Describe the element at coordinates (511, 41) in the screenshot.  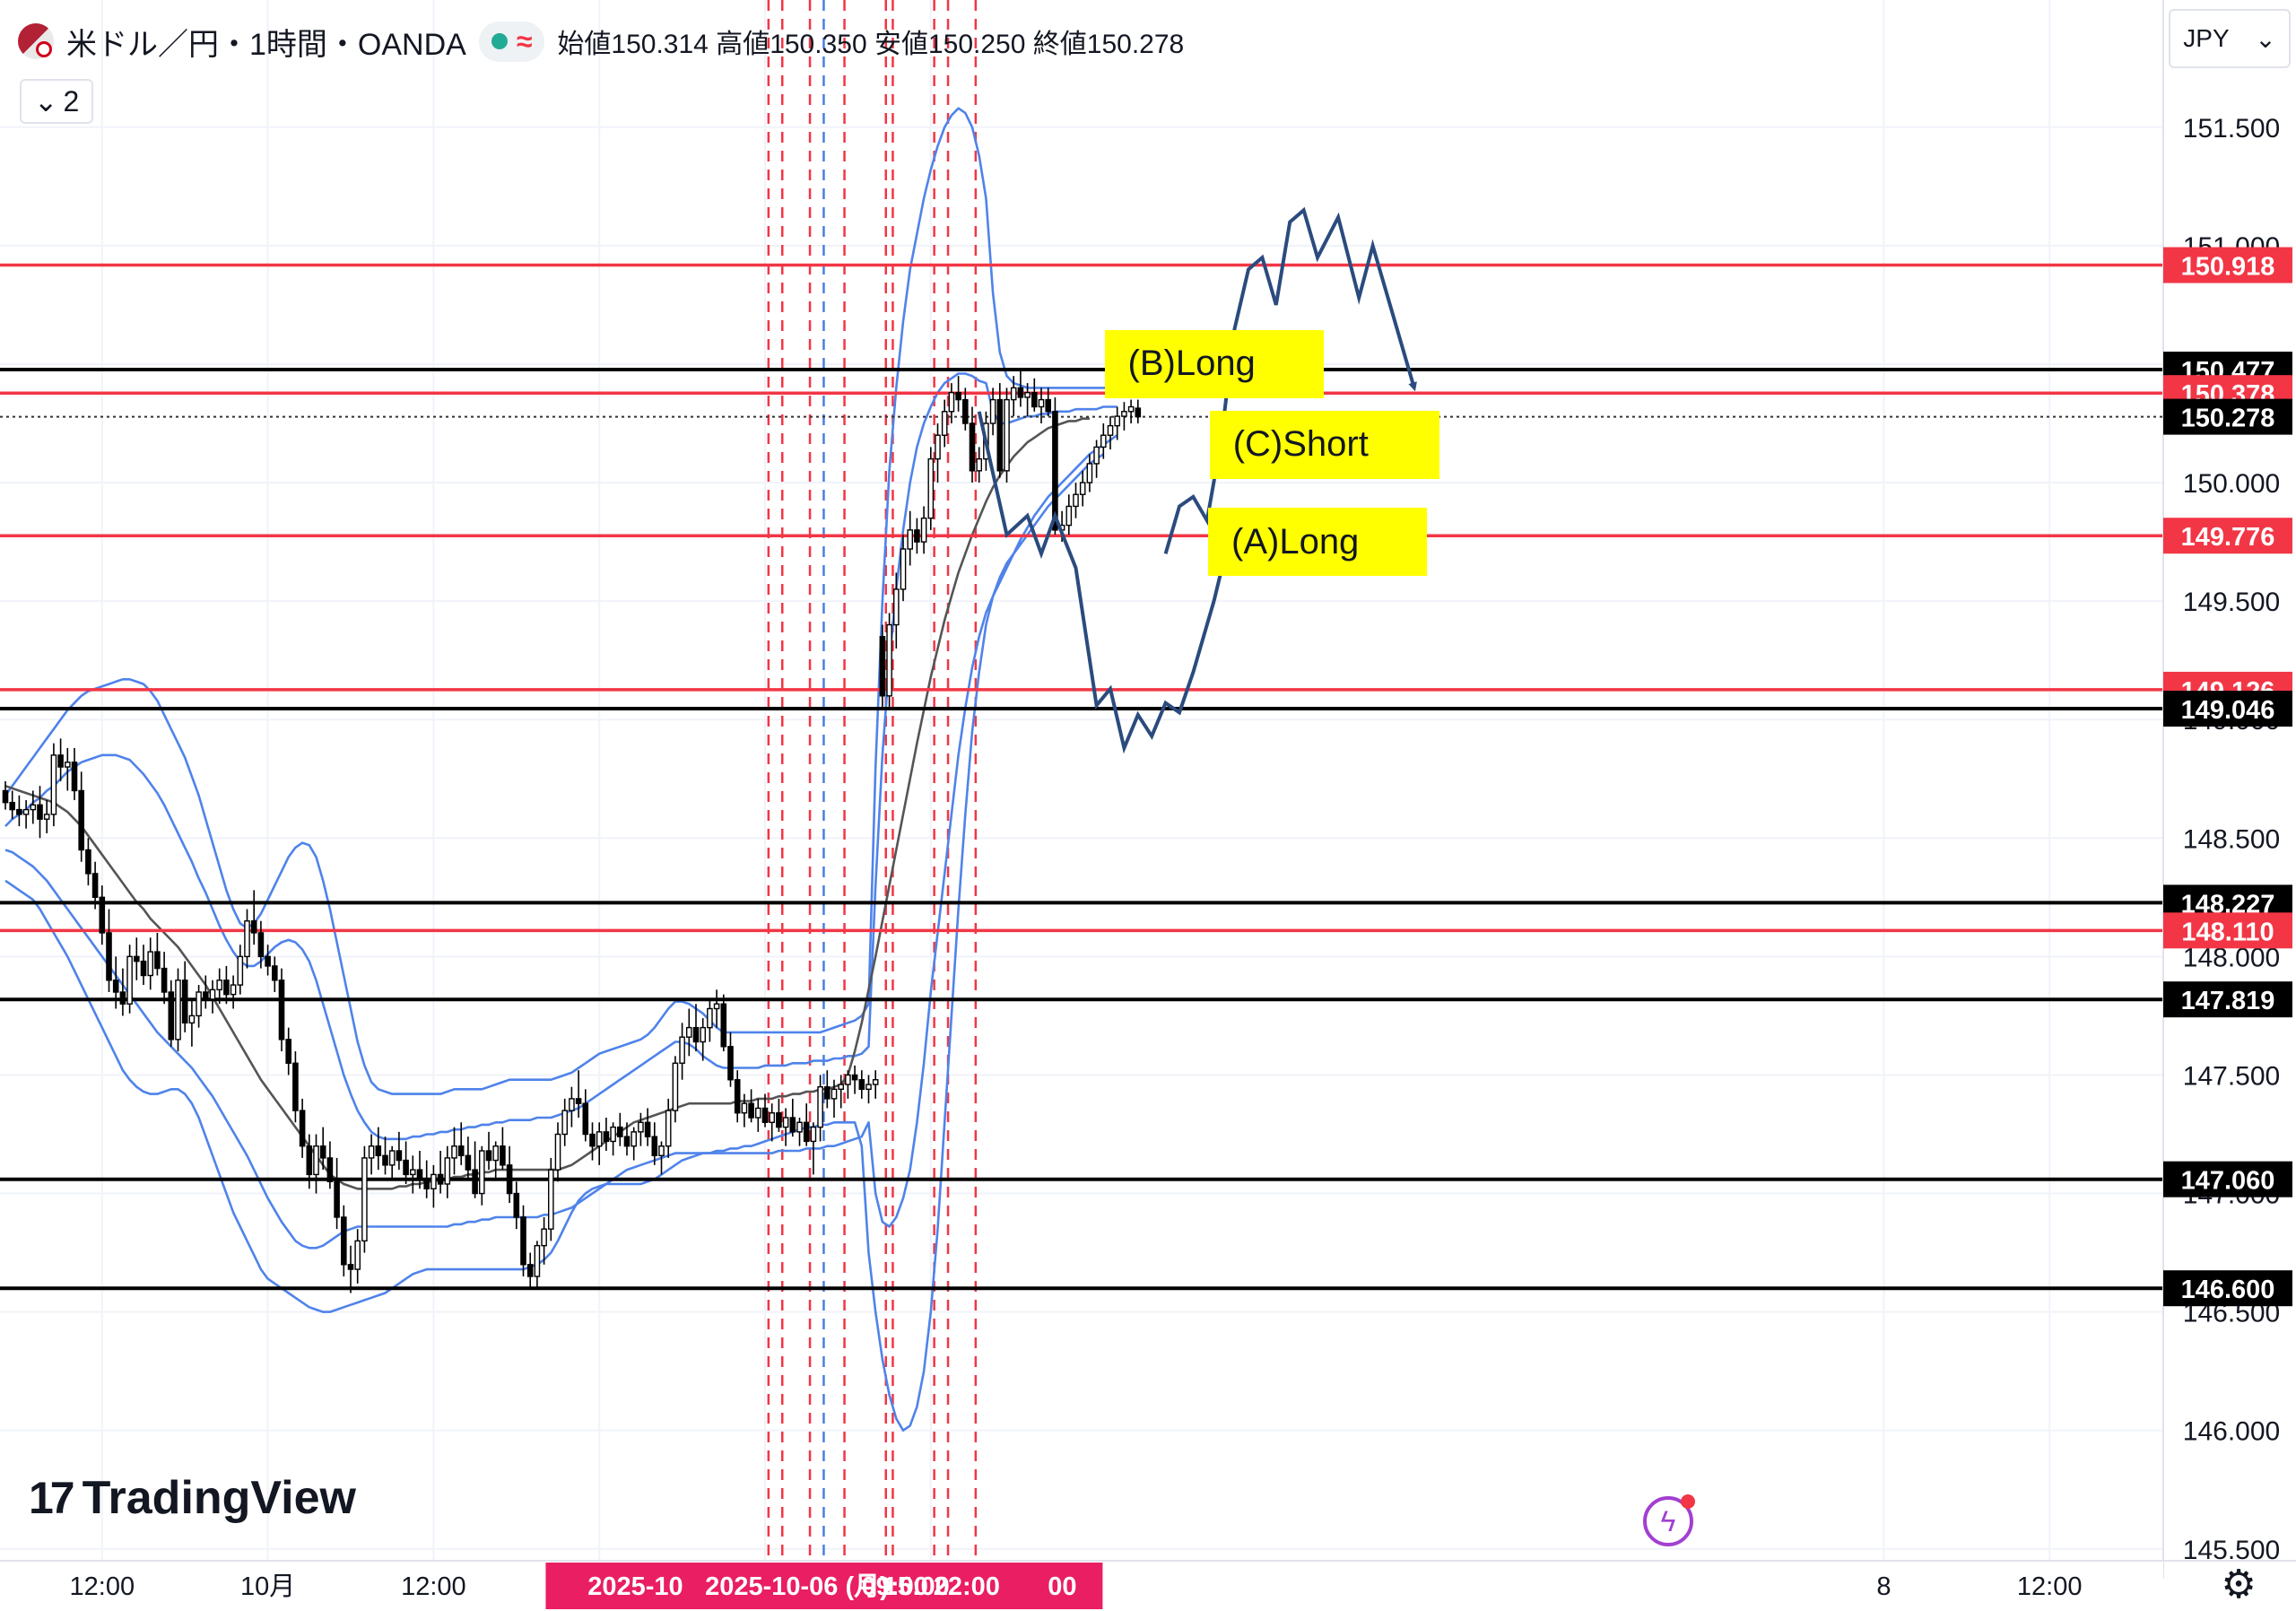
I see `status-pill: ≈` at that location.